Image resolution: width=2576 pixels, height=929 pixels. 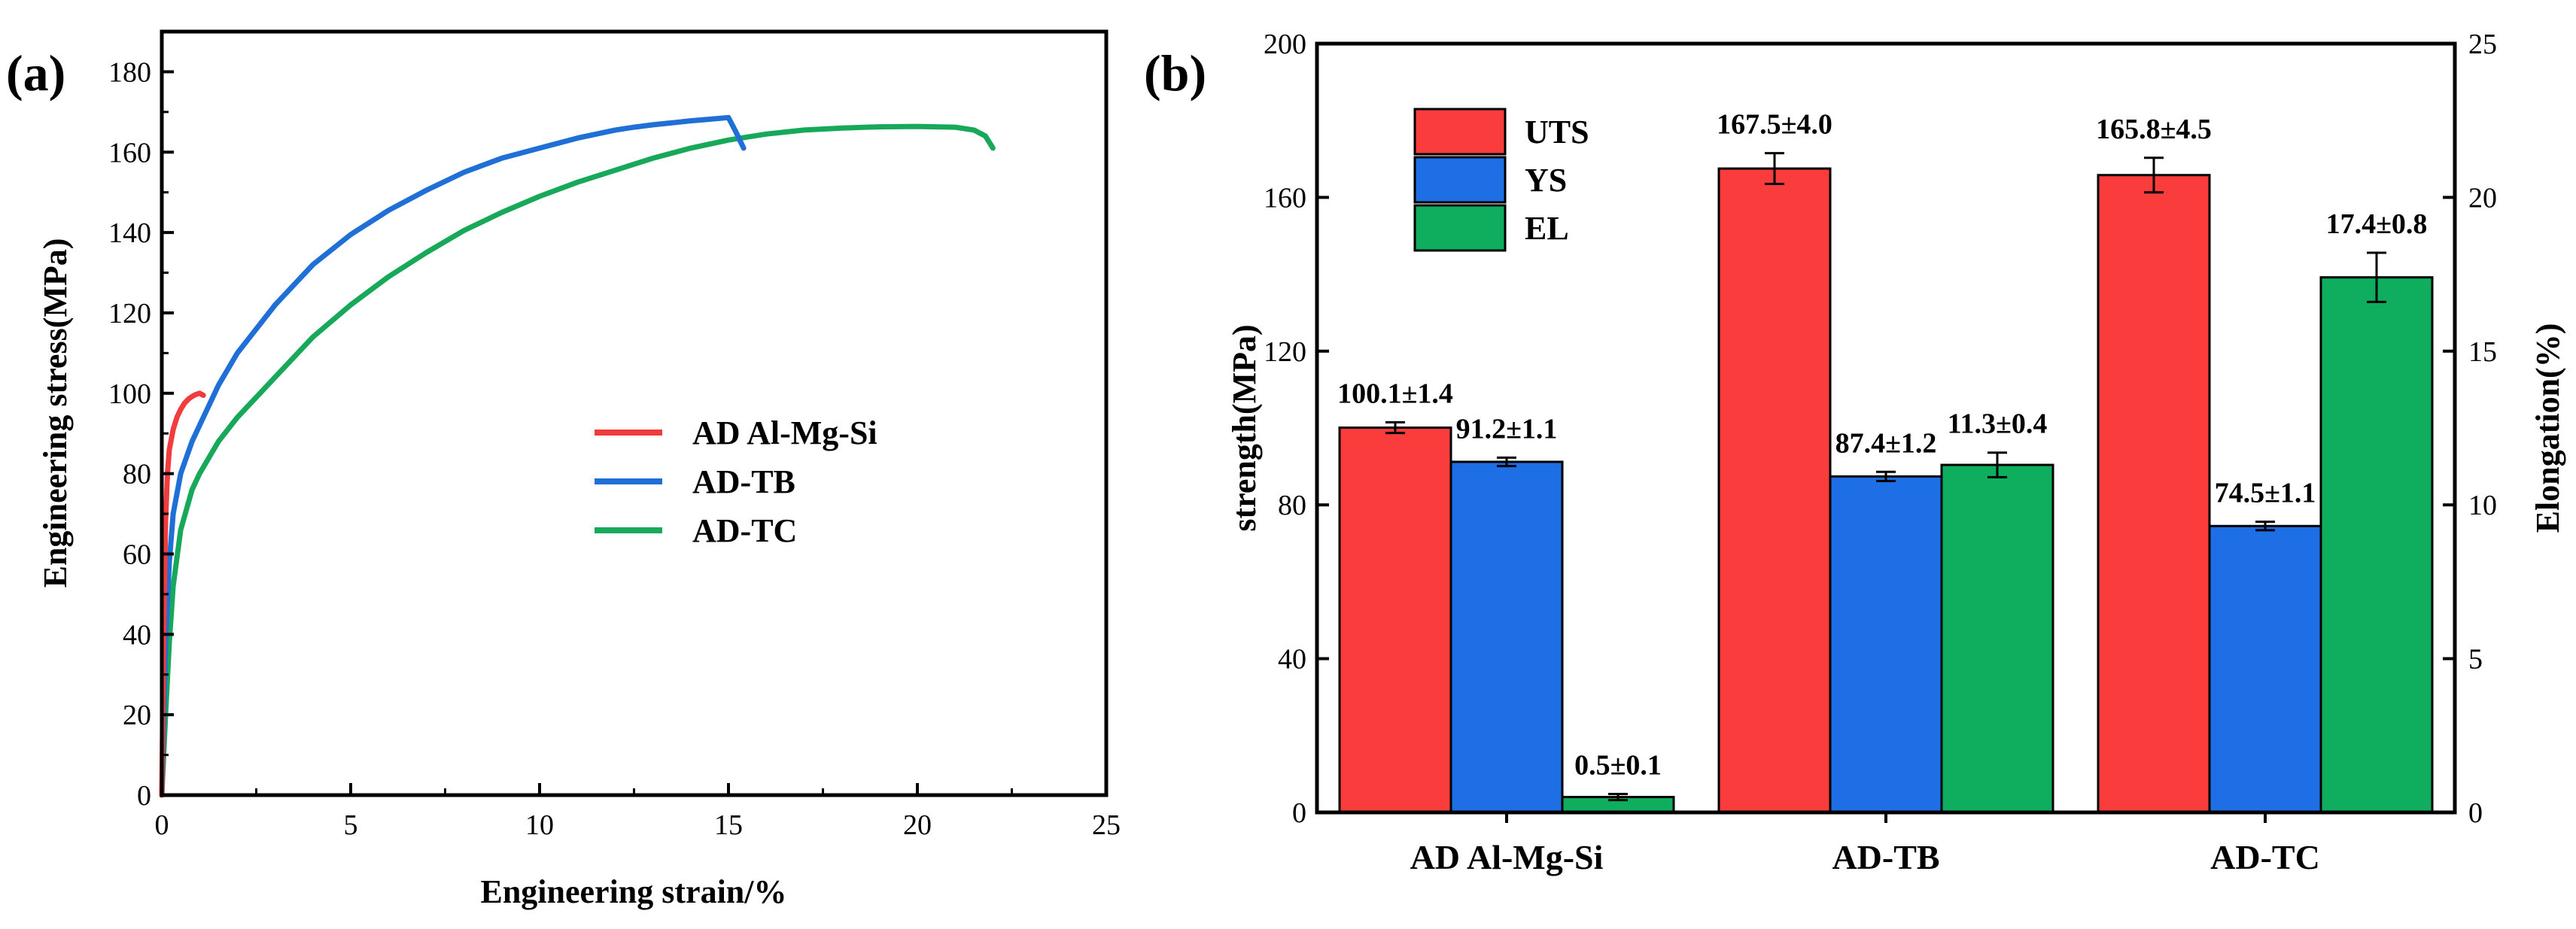 What do you see at coordinates (743, 481) in the screenshot?
I see `a-legend-label: AD-TB` at bounding box center [743, 481].